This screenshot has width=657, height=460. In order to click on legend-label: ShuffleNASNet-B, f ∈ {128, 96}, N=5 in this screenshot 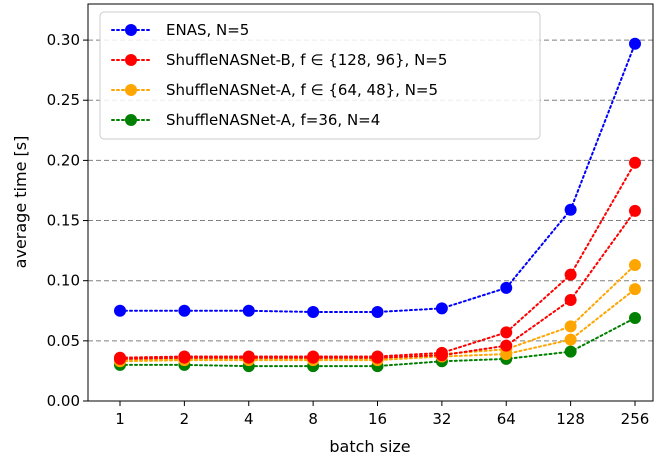, I will do `click(306, 60)`.